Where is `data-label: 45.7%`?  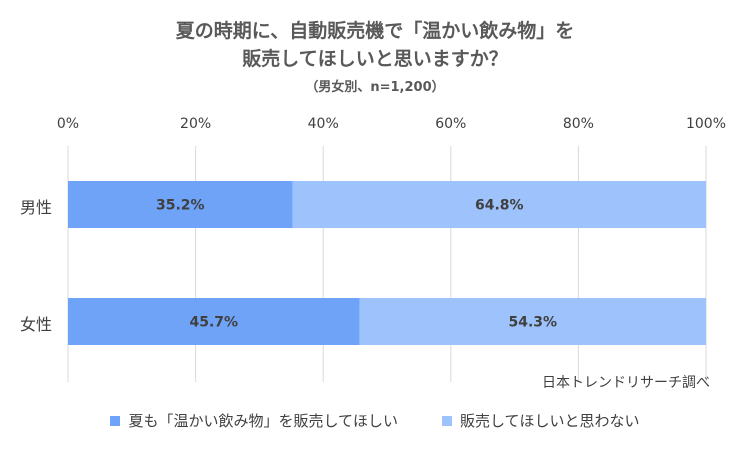 data-label: 45.7% is located at coordinates (213, 323).